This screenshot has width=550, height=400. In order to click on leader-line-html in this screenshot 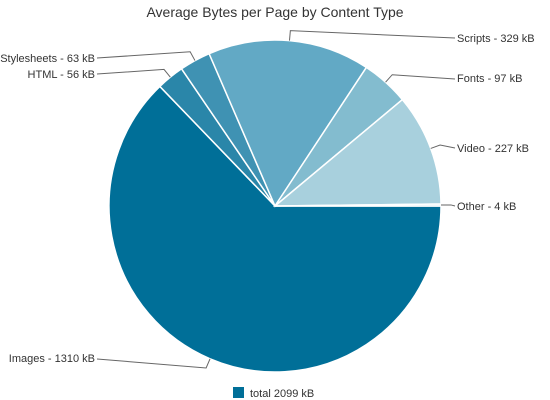, I will do `click(133, 73)`.